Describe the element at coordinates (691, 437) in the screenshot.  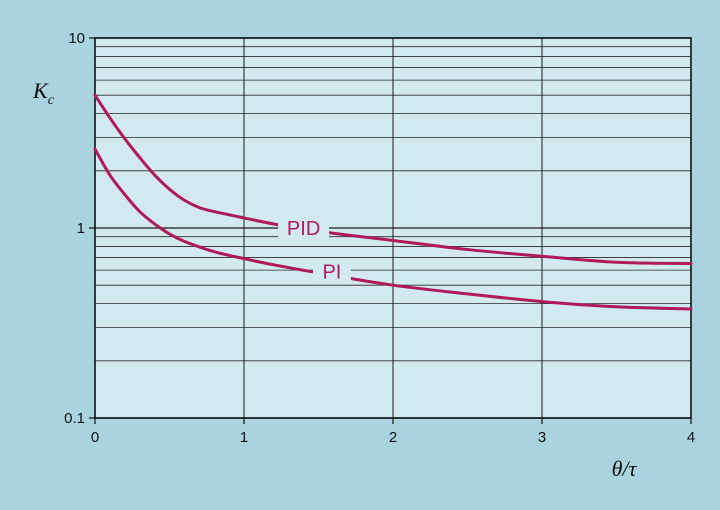
I see `x-tick-label: 4` at that location.